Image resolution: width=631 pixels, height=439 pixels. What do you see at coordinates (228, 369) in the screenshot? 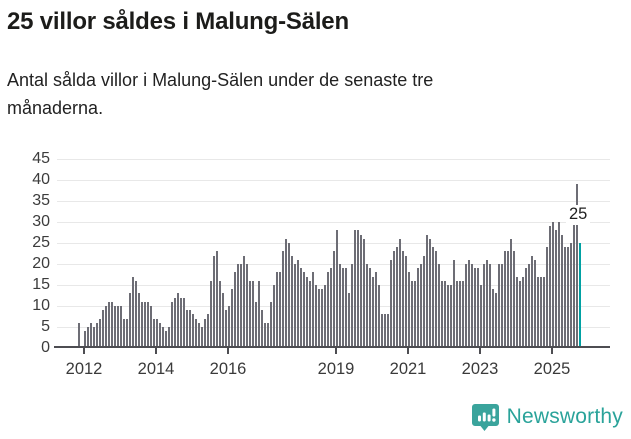
I see `x-axis-tick-label: 2016` at bounding box center [228, 369].